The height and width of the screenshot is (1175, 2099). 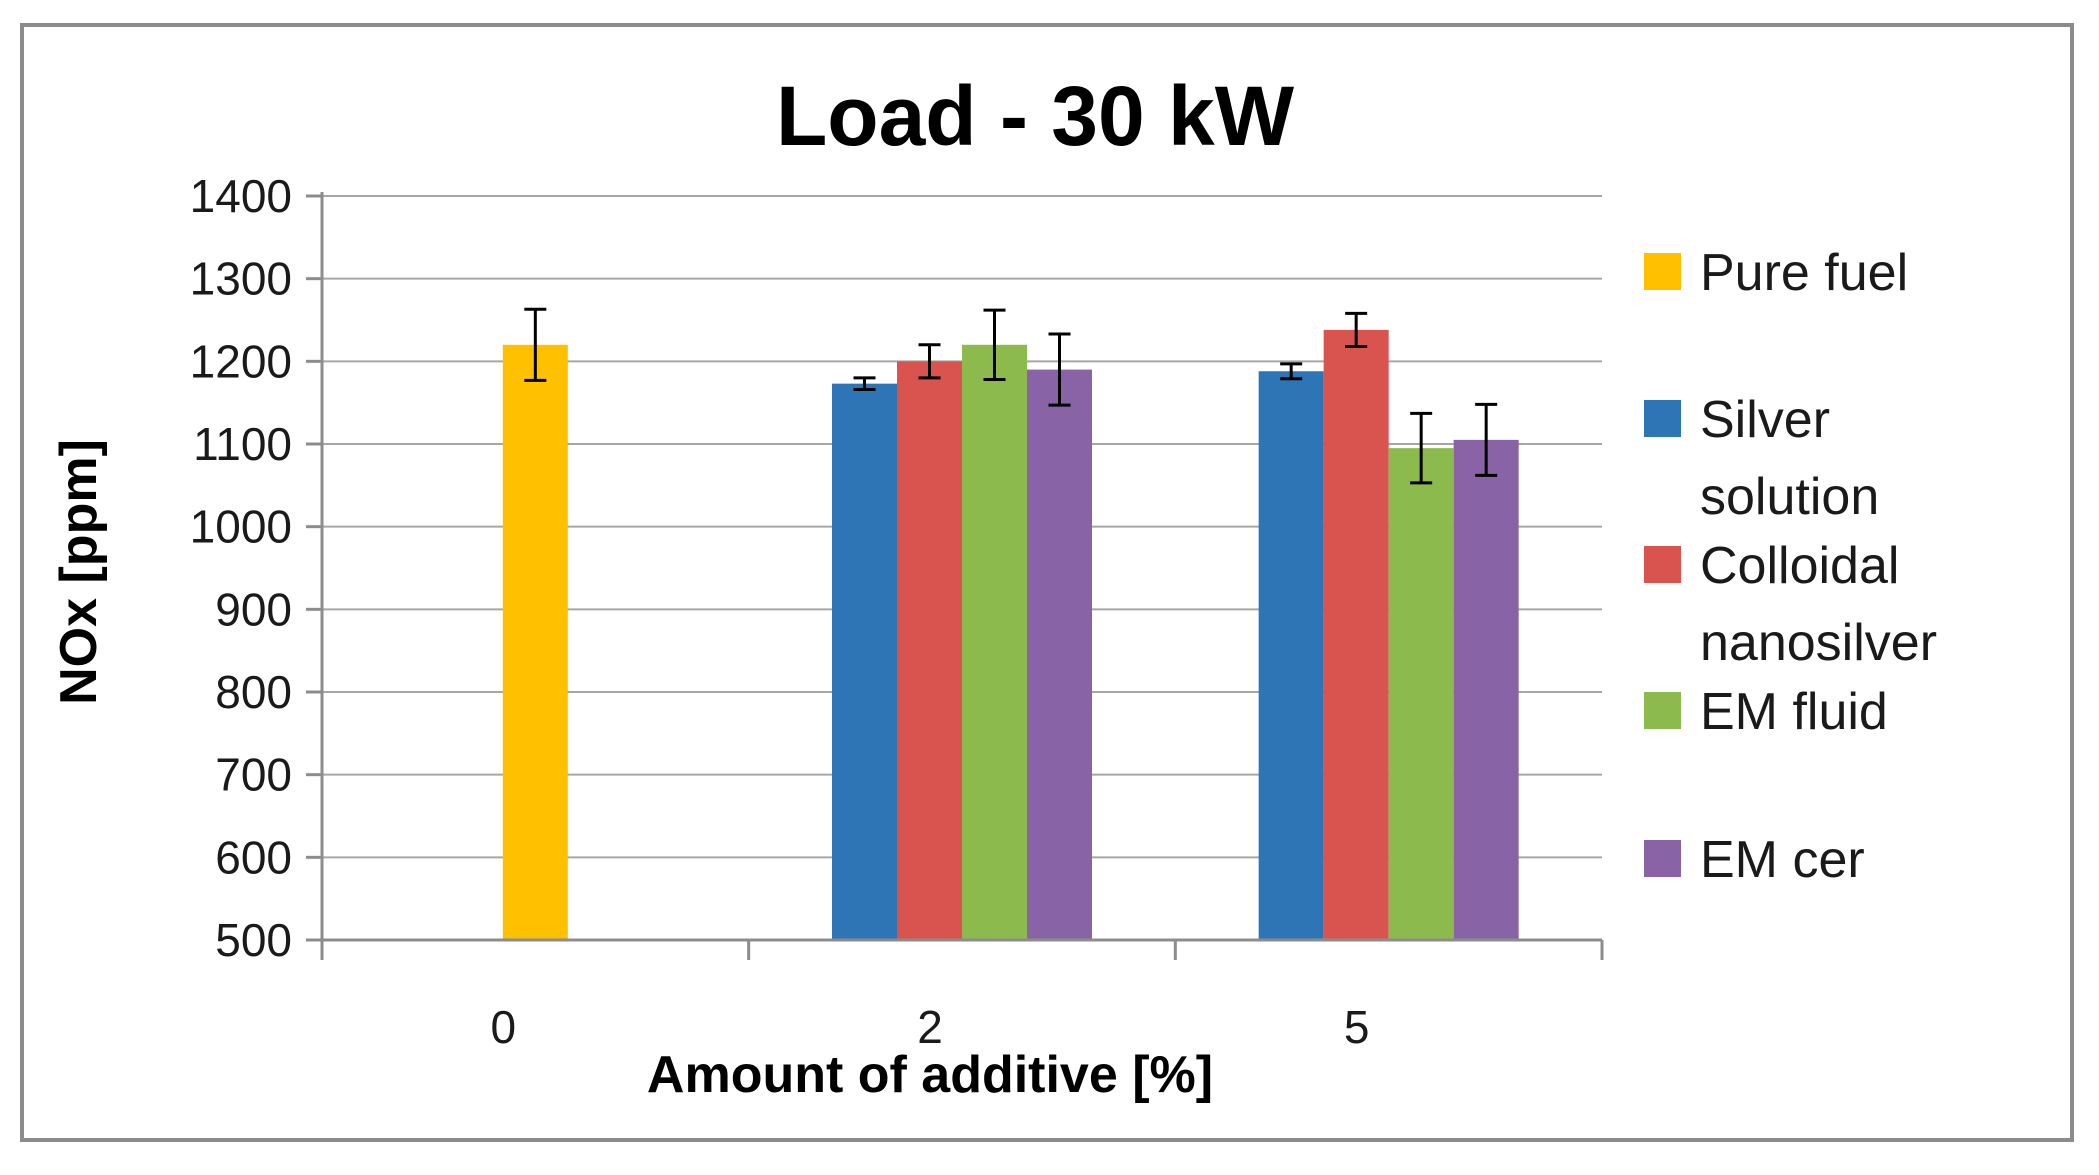 What do you see at coordinates (504, 1027) in the screenshot?
I see `x-tick-label-0: 0` at bounding box center [504, 1027].